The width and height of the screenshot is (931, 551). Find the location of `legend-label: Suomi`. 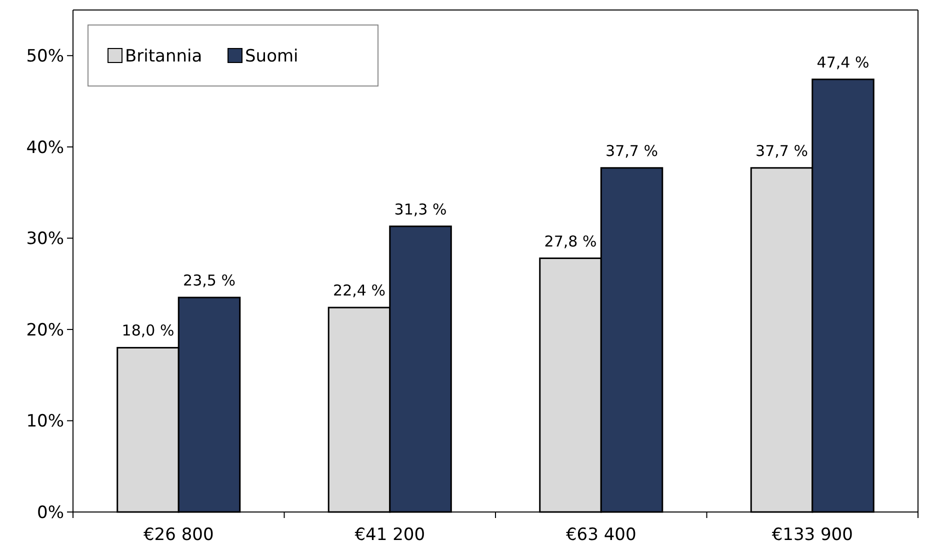

legend-label: Suomi is located at coordinates (271, 56).